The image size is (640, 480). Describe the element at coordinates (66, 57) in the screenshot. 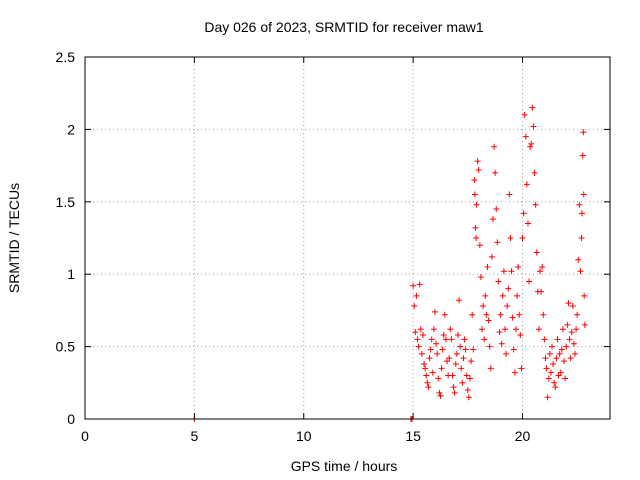

I see `y-tick-label: 2.5` at that location.